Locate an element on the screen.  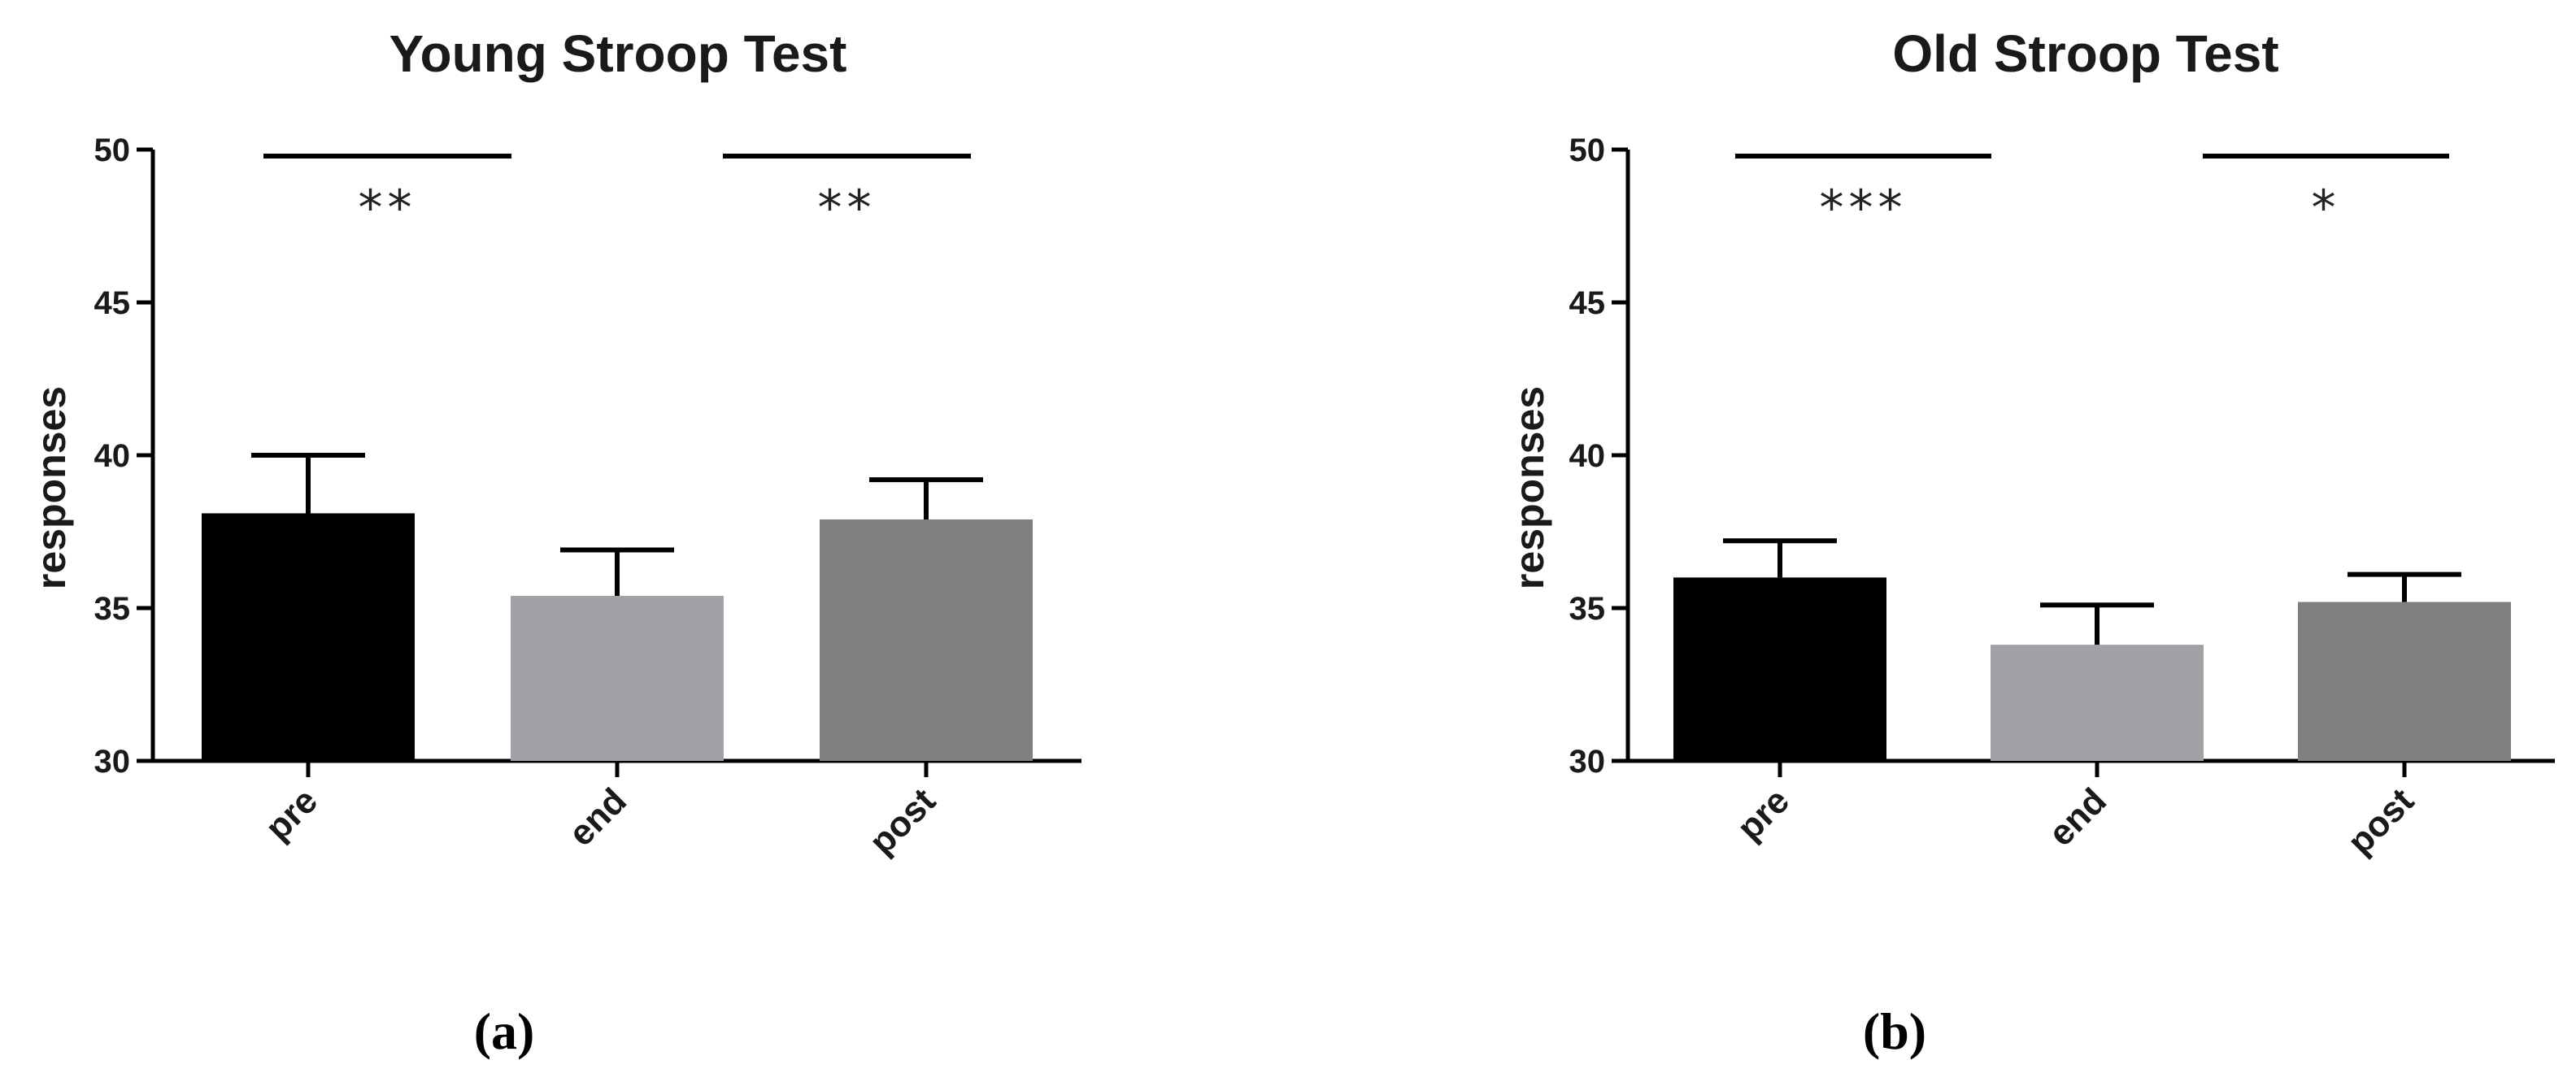
chart-title: Old Stroop Test is located at coordinates (2085, 53).